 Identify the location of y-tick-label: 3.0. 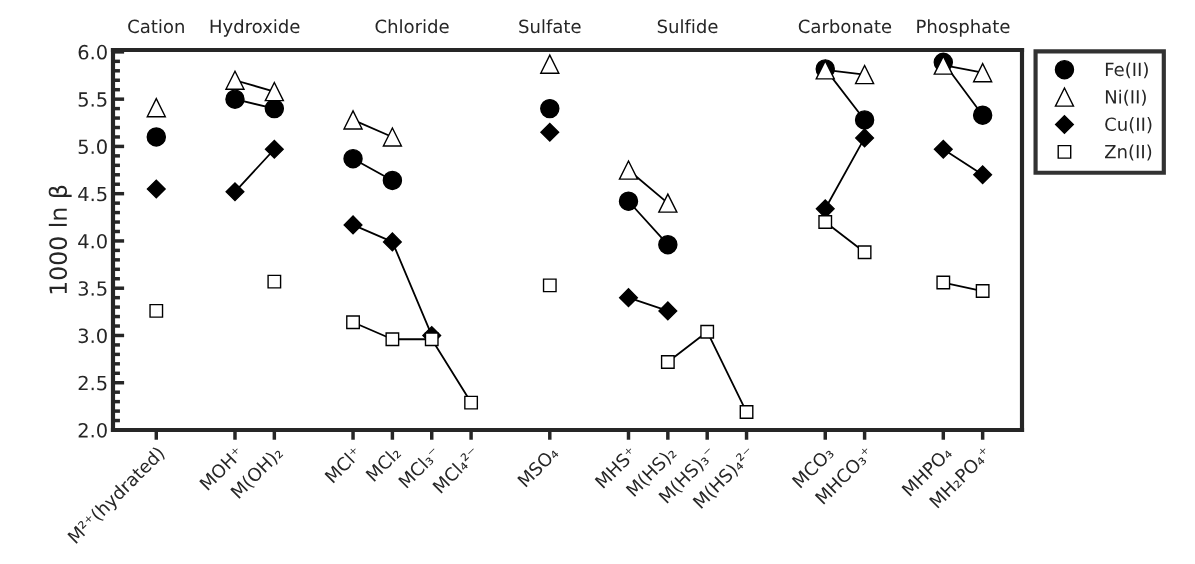
(92, 336).